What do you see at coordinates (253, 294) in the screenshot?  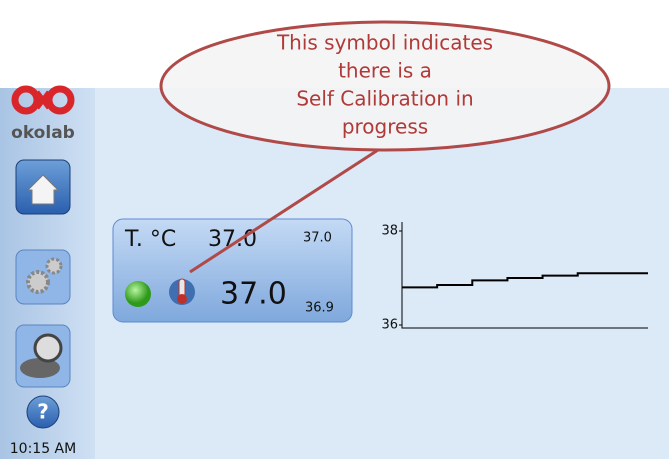 I see `reading: 37.0` at bounding box center [253, 294].